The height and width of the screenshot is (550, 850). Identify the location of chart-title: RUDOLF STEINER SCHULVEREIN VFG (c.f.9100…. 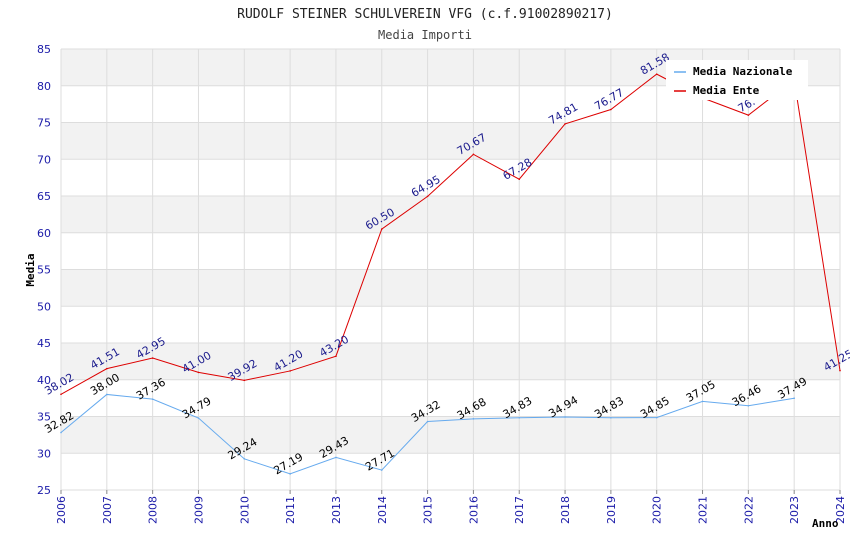
(425, 14).